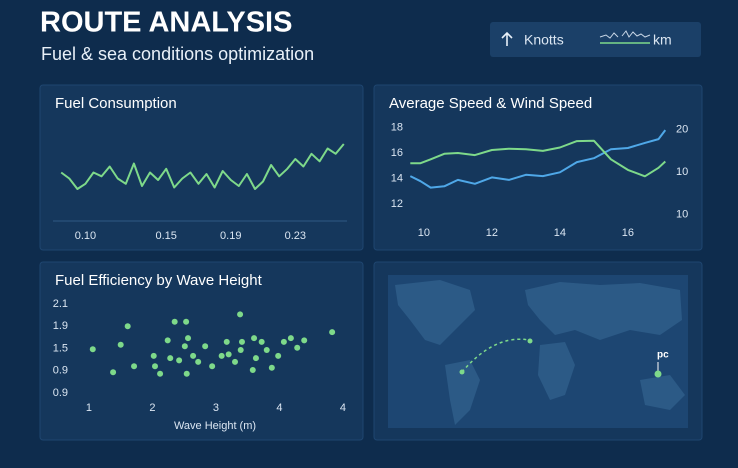 The width and height of the screenshot is (738, 468). What do you see at coordinates (663, 355) in the screenshot?
I see `marker-label: pc` at bounding box center [663, 355].